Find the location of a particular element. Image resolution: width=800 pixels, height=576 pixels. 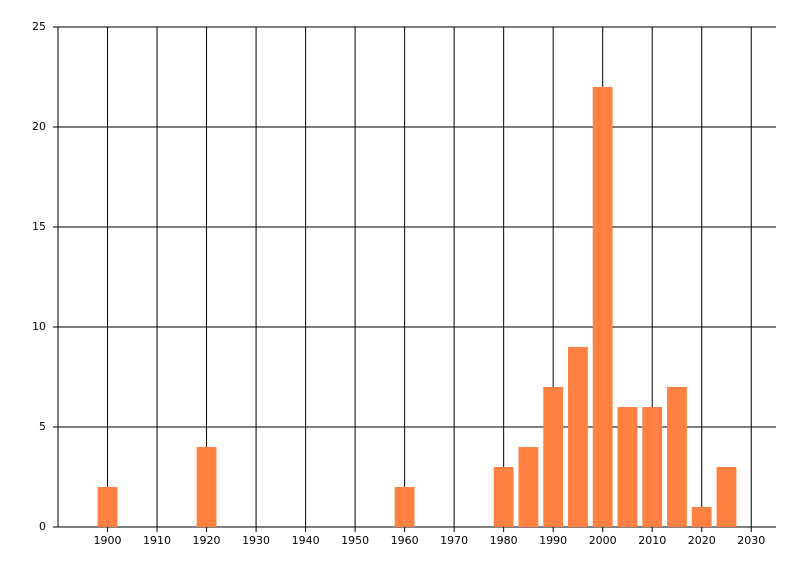

y-tick-label: 15 is located at coordinates (39, 226).